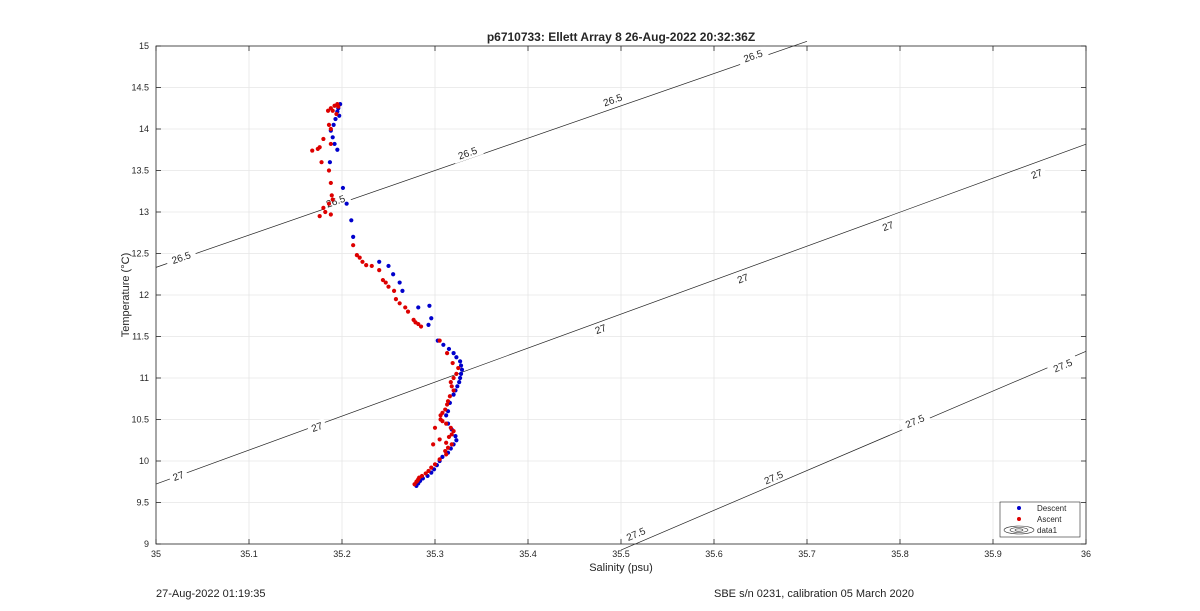 This screenshot has width=1200, height=611. Describe the element at coordinates (140, 254) in the screenshot. I see `y-tick-label: 12.5` at that location.